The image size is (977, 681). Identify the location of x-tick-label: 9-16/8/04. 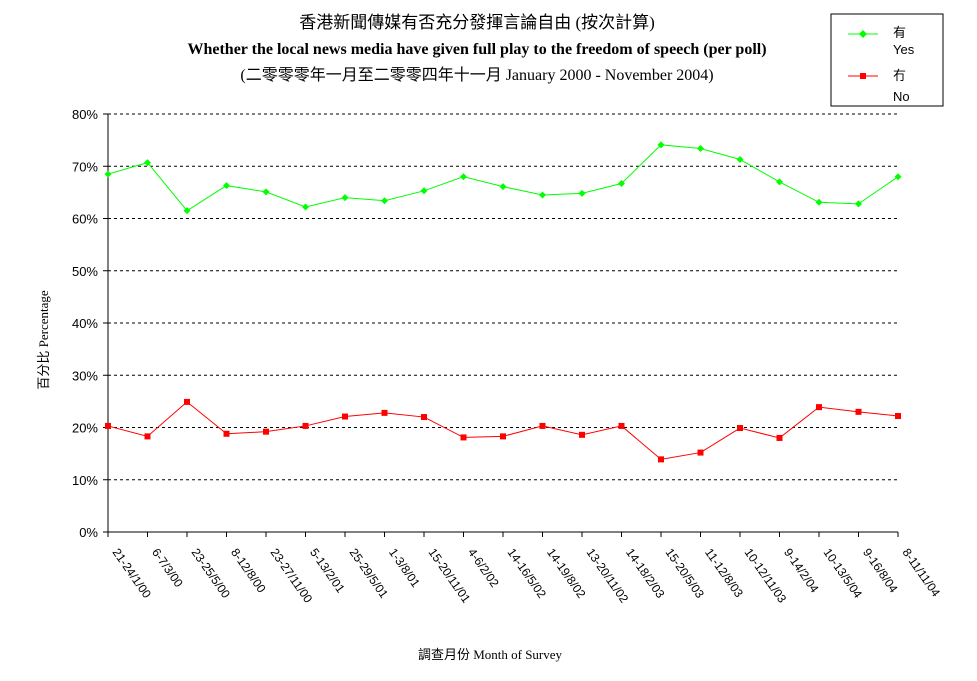
(880, 571).